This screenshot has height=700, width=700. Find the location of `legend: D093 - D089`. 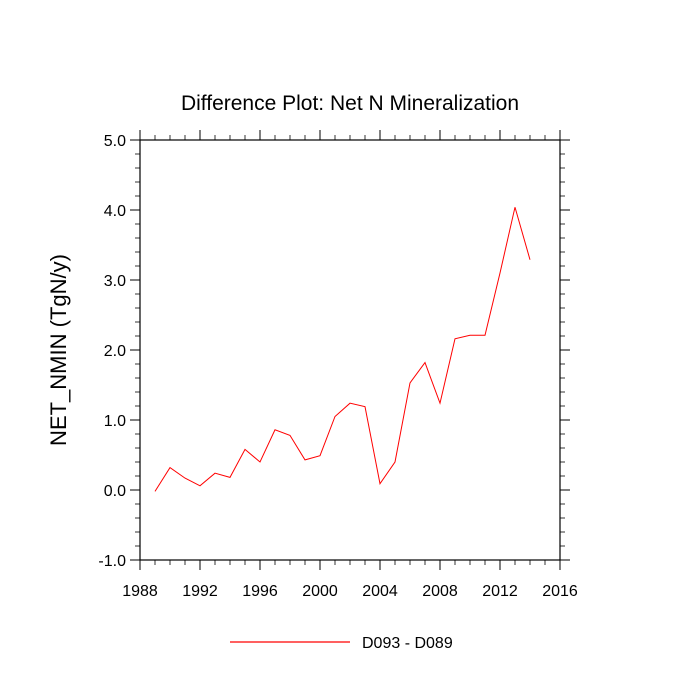

legend: D093 - D089 is located at coordinates (341, 643).